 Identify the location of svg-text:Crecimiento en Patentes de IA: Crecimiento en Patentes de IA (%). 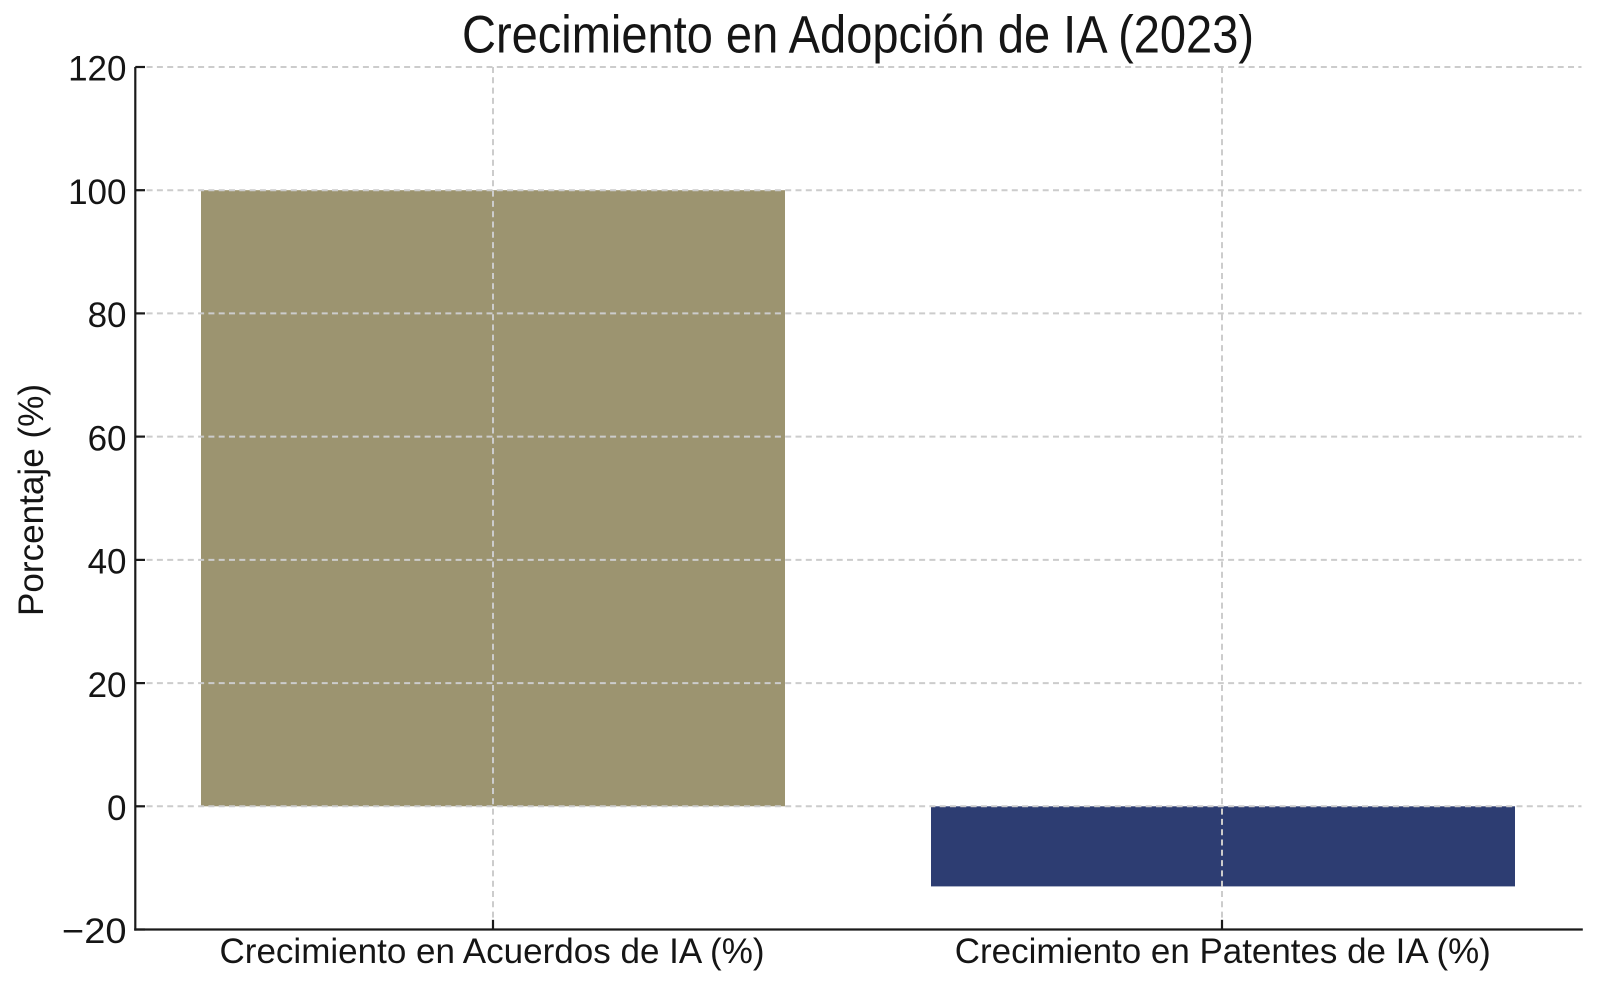
(1223, 951).